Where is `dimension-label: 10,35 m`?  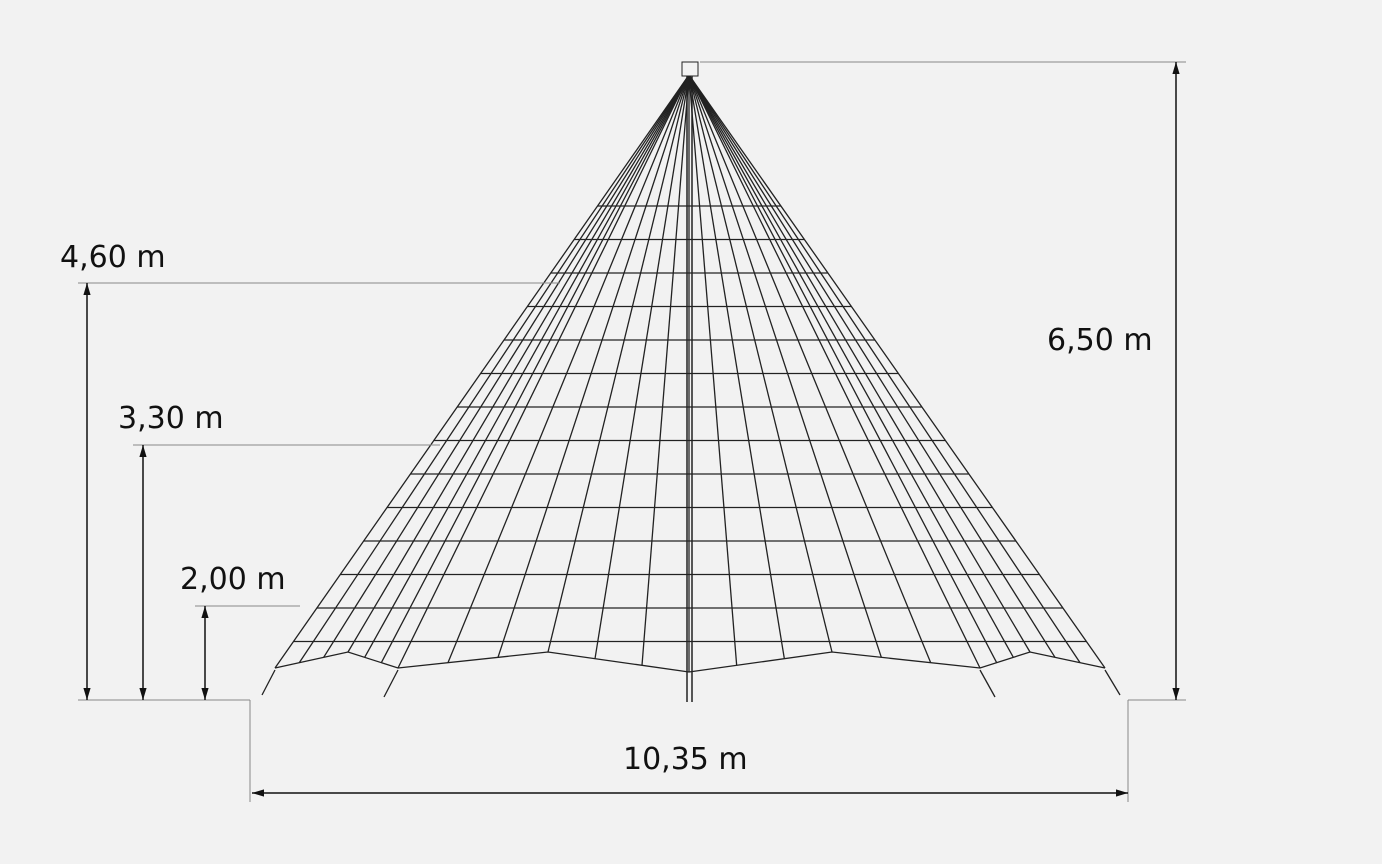
dimension-label: 10,35 m is located at coordinates (685, 759).